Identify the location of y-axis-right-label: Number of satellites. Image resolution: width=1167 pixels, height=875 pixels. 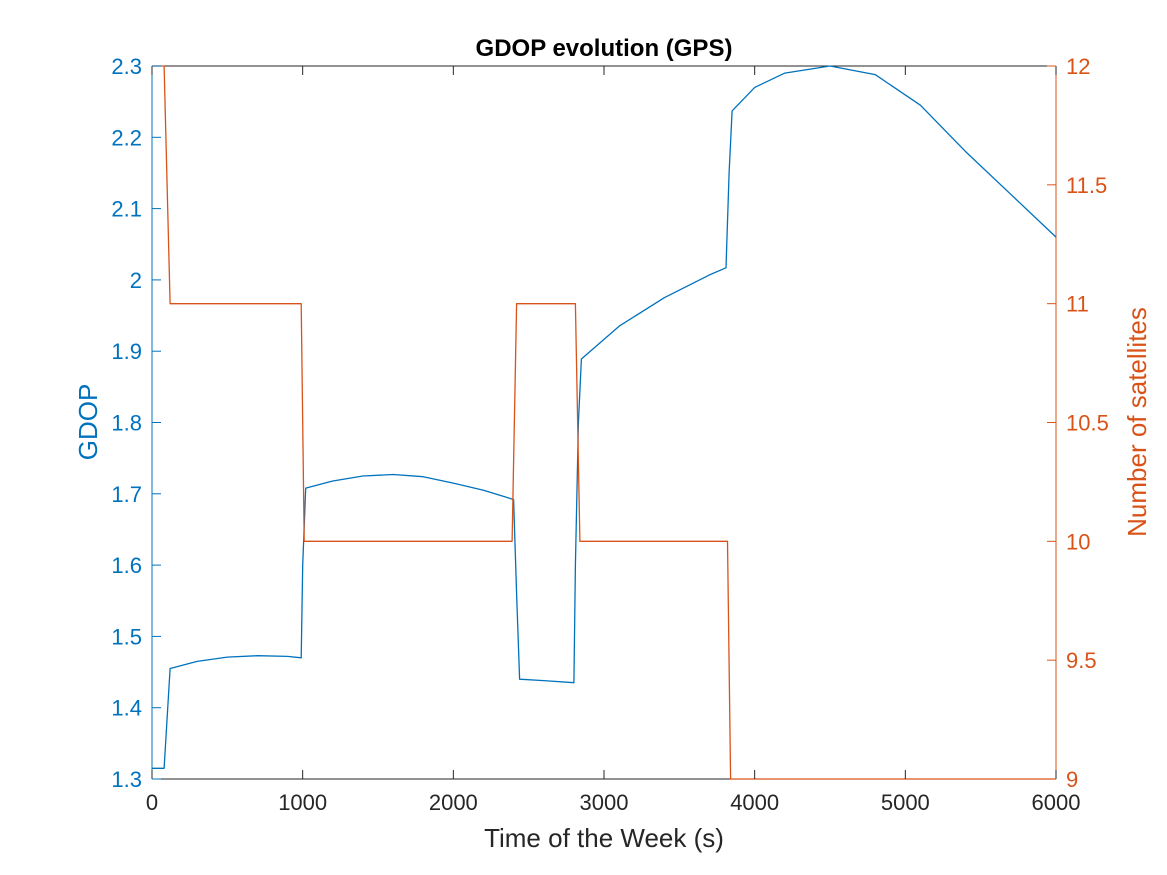
(1137, 422).